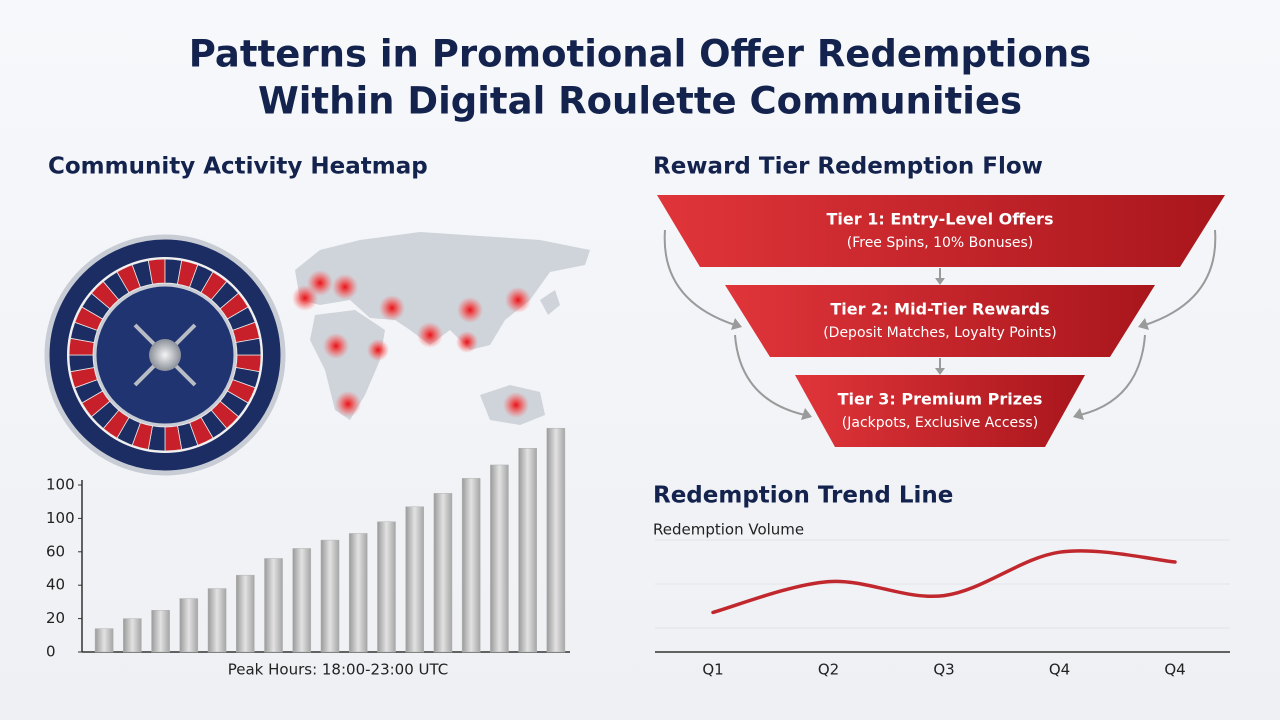 This screenshot has height=720, width=1280. I want to click on x-tick-label: Q2, so click(828, 670).